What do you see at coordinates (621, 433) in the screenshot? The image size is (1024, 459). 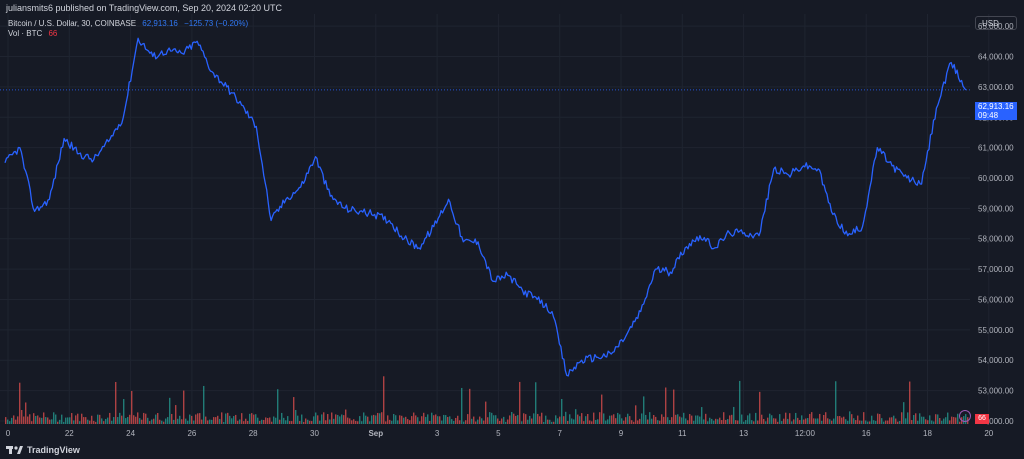 I see `x-tick-label: 9` at bounding box center [621, 433].